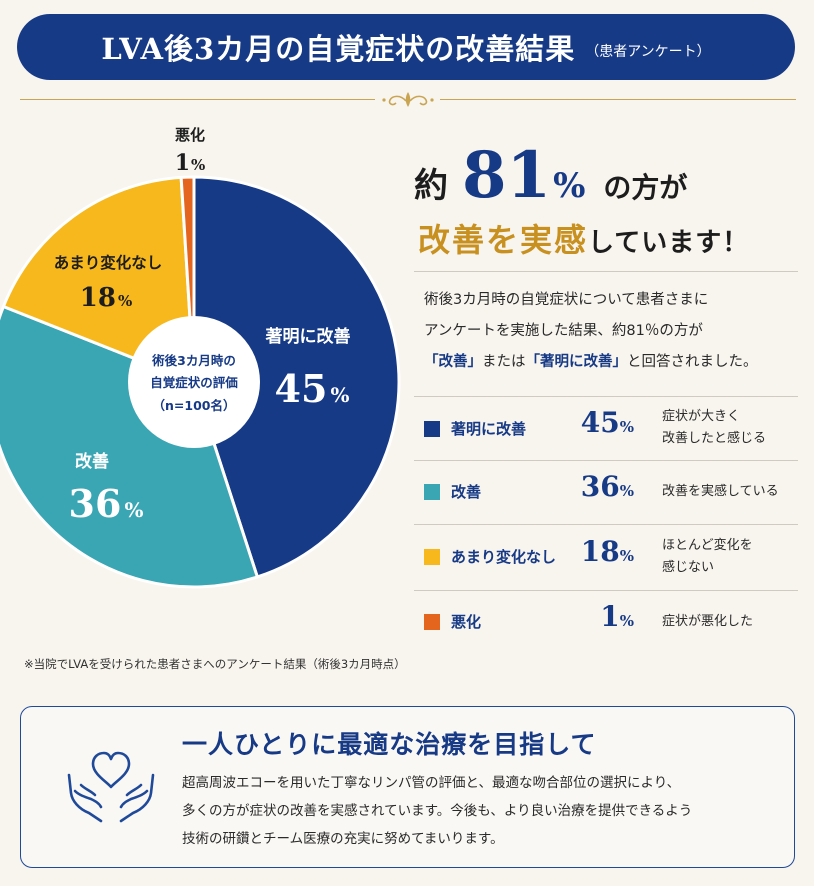  I want to click on legend-row-greatly-improved: 著明に改善 45% 症状が大きく 改善したと感じる, so click(614, 430).